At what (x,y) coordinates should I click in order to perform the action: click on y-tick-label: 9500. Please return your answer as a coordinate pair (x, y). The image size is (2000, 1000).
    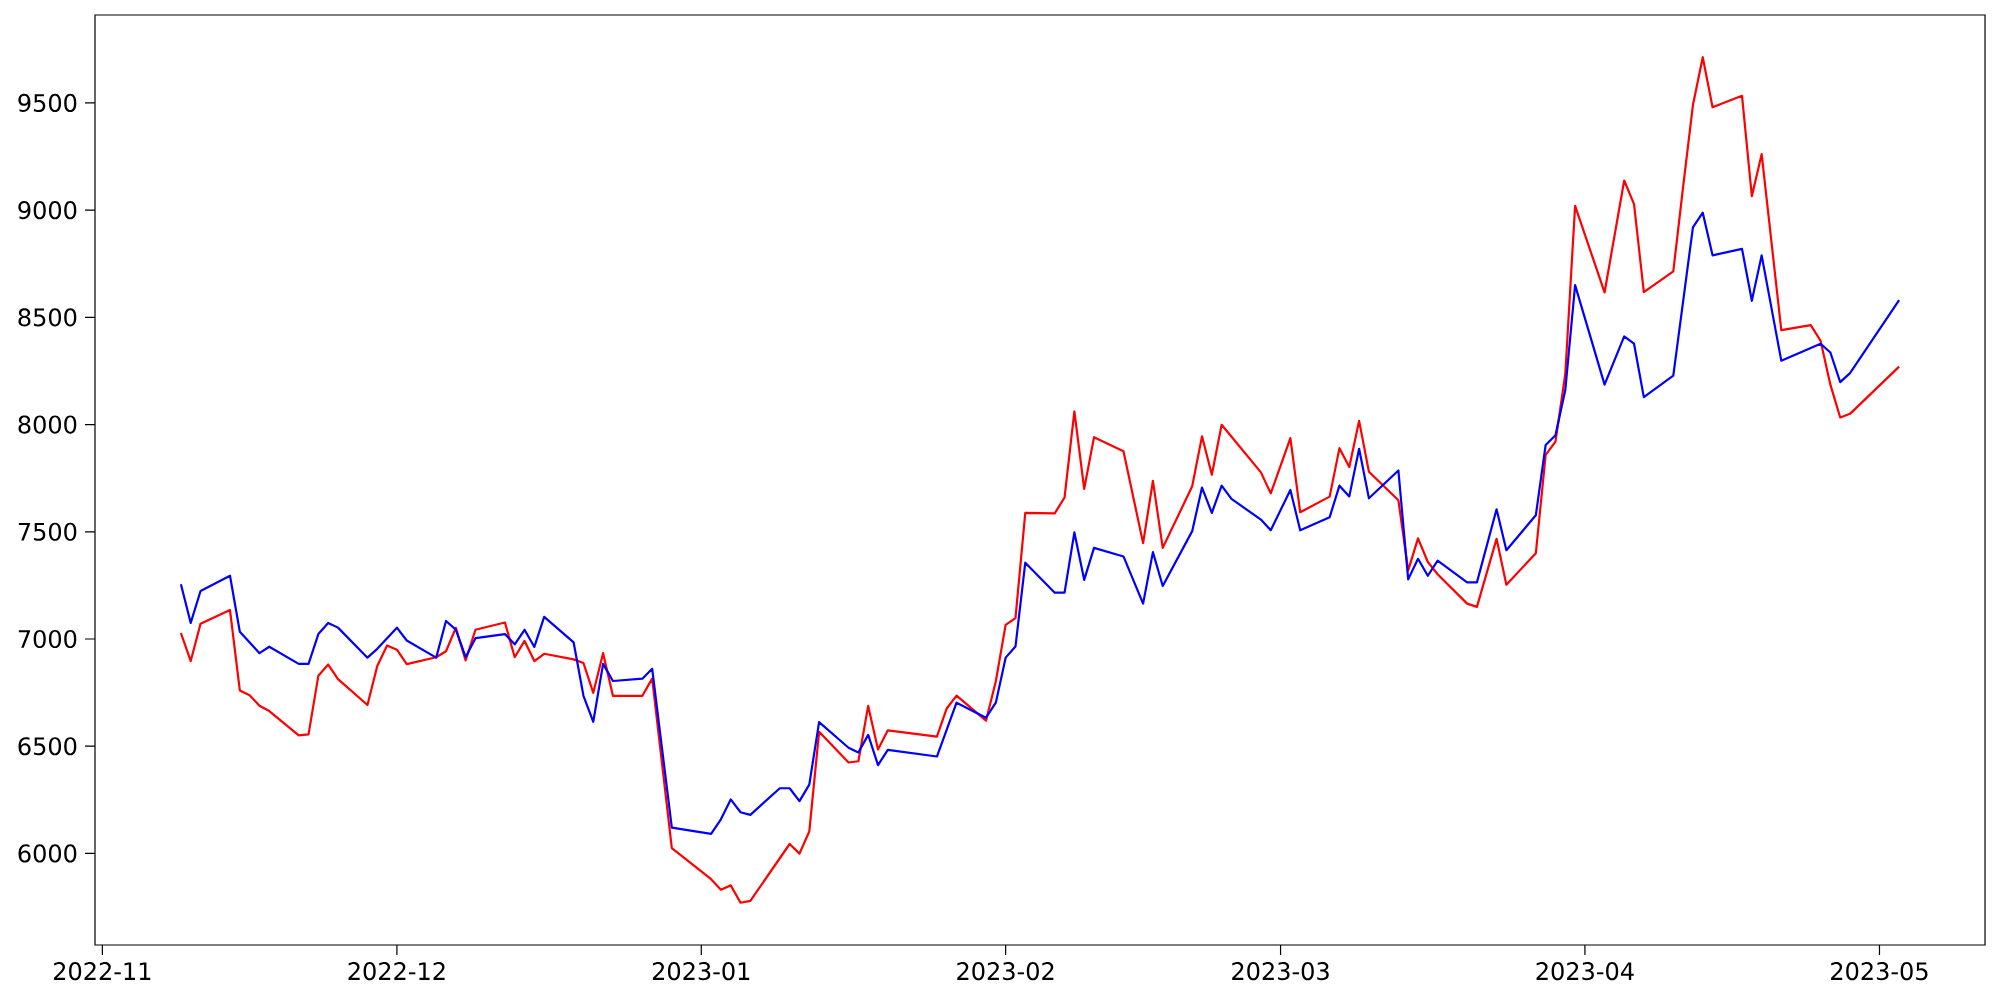
    Looking at the image, I should click on (47, 102).